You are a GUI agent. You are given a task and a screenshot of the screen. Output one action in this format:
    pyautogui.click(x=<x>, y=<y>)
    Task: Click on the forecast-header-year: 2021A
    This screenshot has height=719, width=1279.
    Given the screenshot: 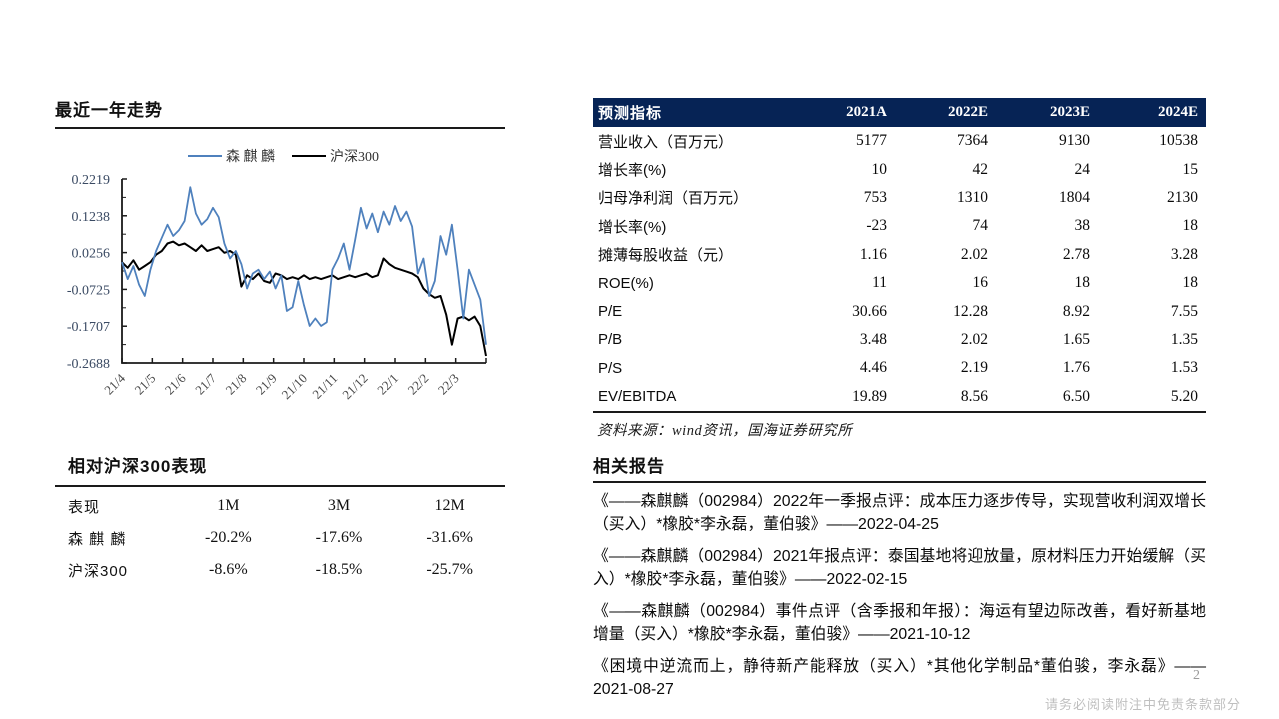 What is the action you would take?
    pyautogui.click(x=866, y=112)
    